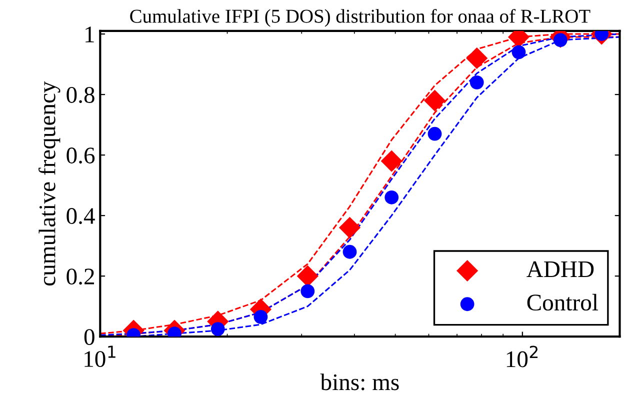 This screenshot has width=626, height=413. I want to click on y-tick-label: 0.4, so click(80, 216).